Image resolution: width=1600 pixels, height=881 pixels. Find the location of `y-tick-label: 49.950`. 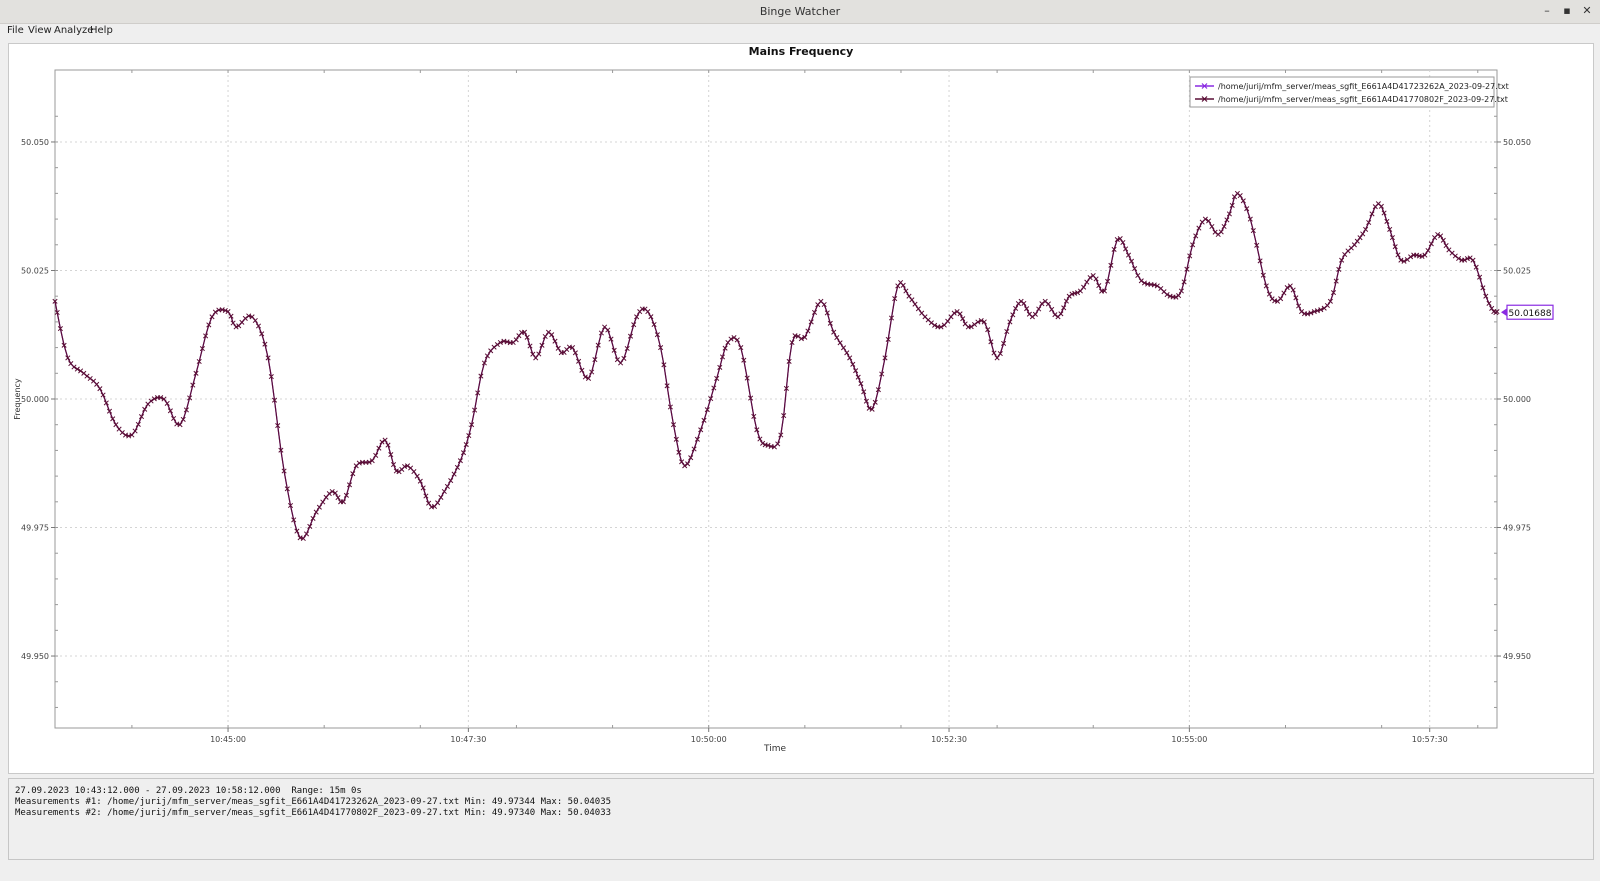

y-tick-label: 49.950 is located at coordinates (35, 656).